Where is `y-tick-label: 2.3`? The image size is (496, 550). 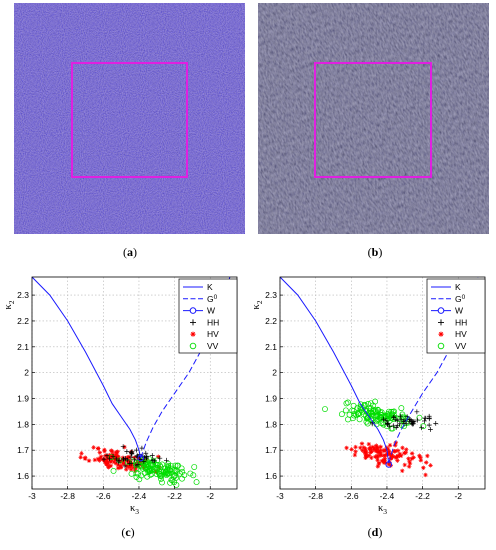 y-tick-label: 2.3 is located at coordinates (271, 295).